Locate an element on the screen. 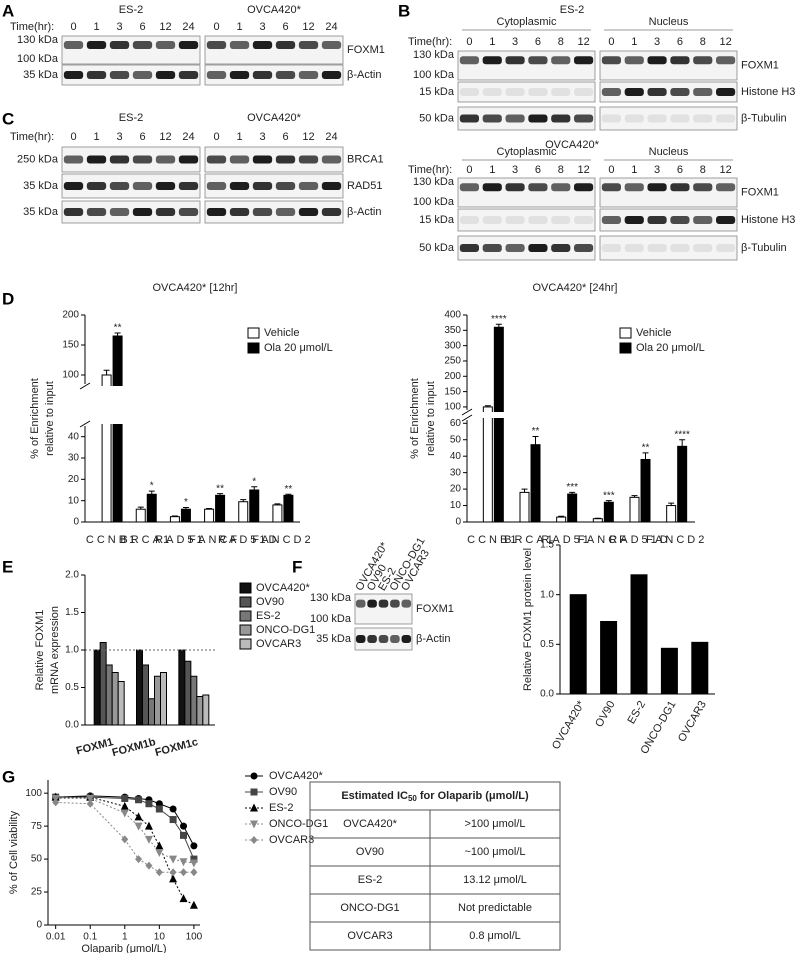 The width and height of the screenshot is (800, 953). y-tick-label: 0 is located at coordinates (76, 522).